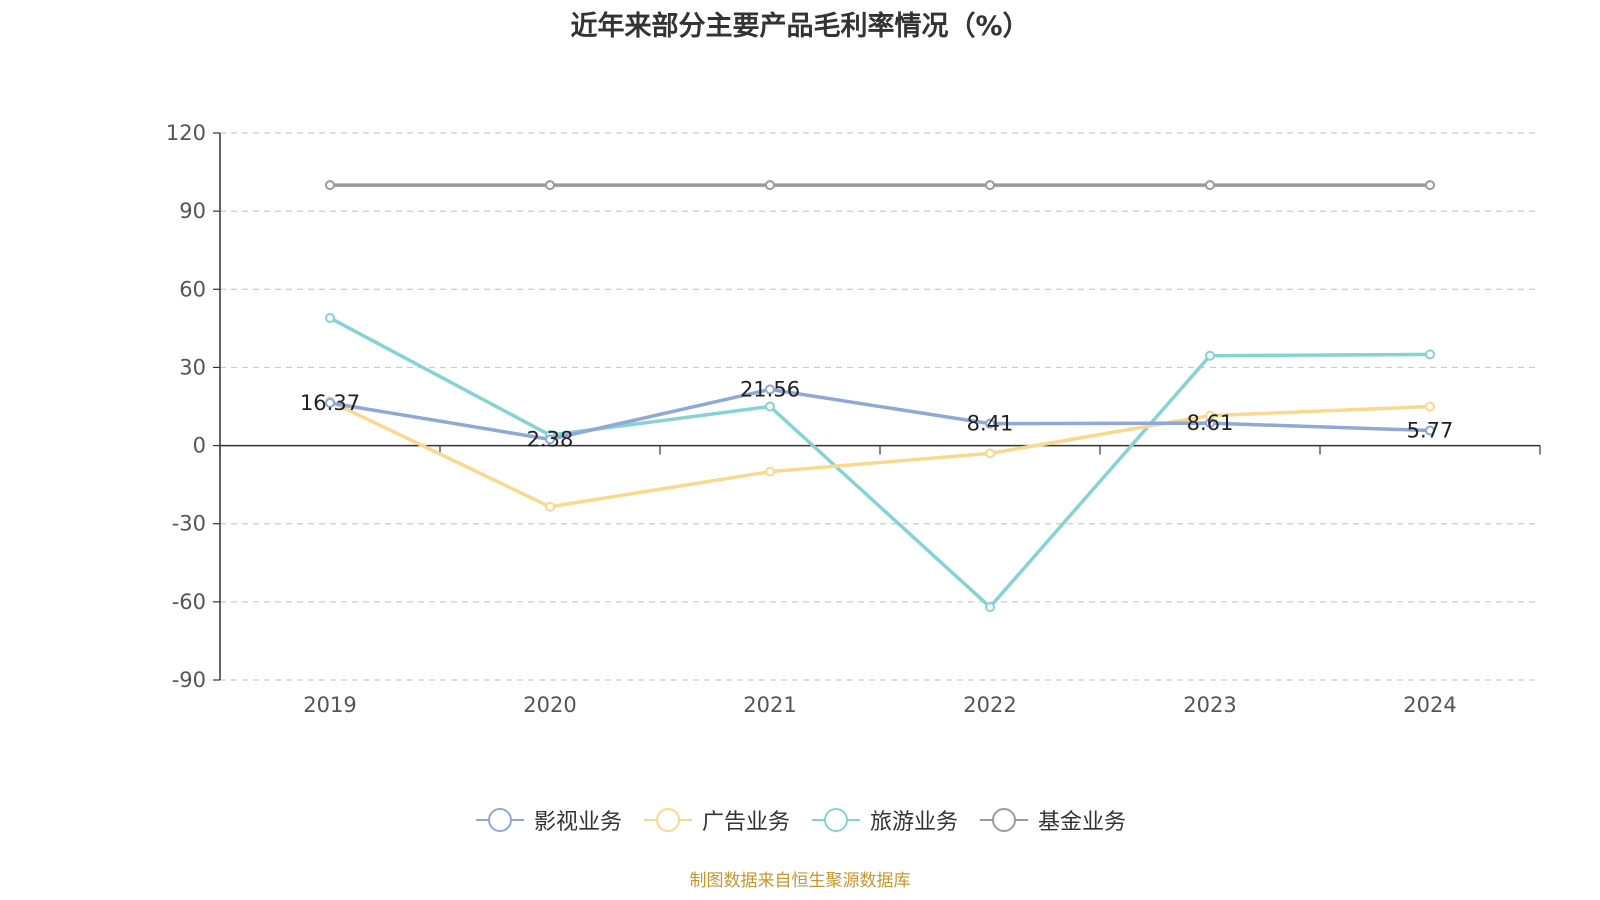 This screenshot has width=1600, height=900. What do you see at coordinates (769, 705) in the screenshot?
I see `x-tick-label: 2021` at bounding box center [769, 705].